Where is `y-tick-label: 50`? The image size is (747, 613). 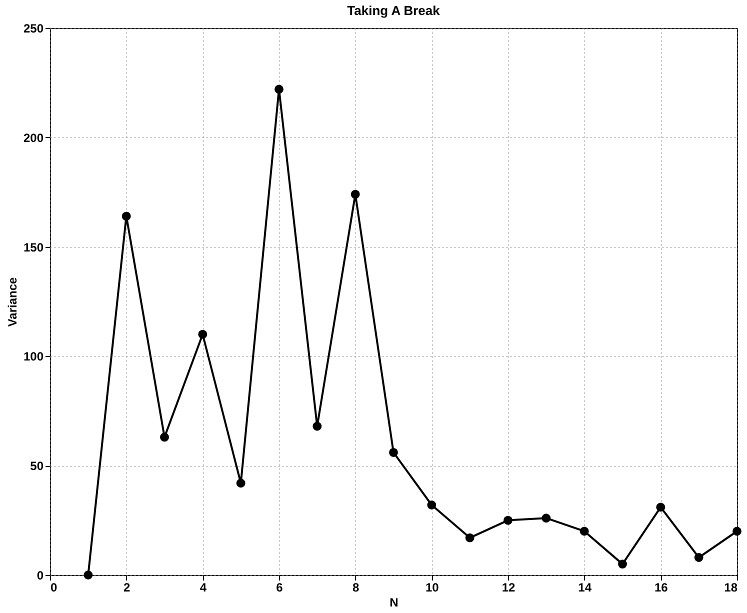
y-tick-label: 50 is located at coordinates (37, 466).